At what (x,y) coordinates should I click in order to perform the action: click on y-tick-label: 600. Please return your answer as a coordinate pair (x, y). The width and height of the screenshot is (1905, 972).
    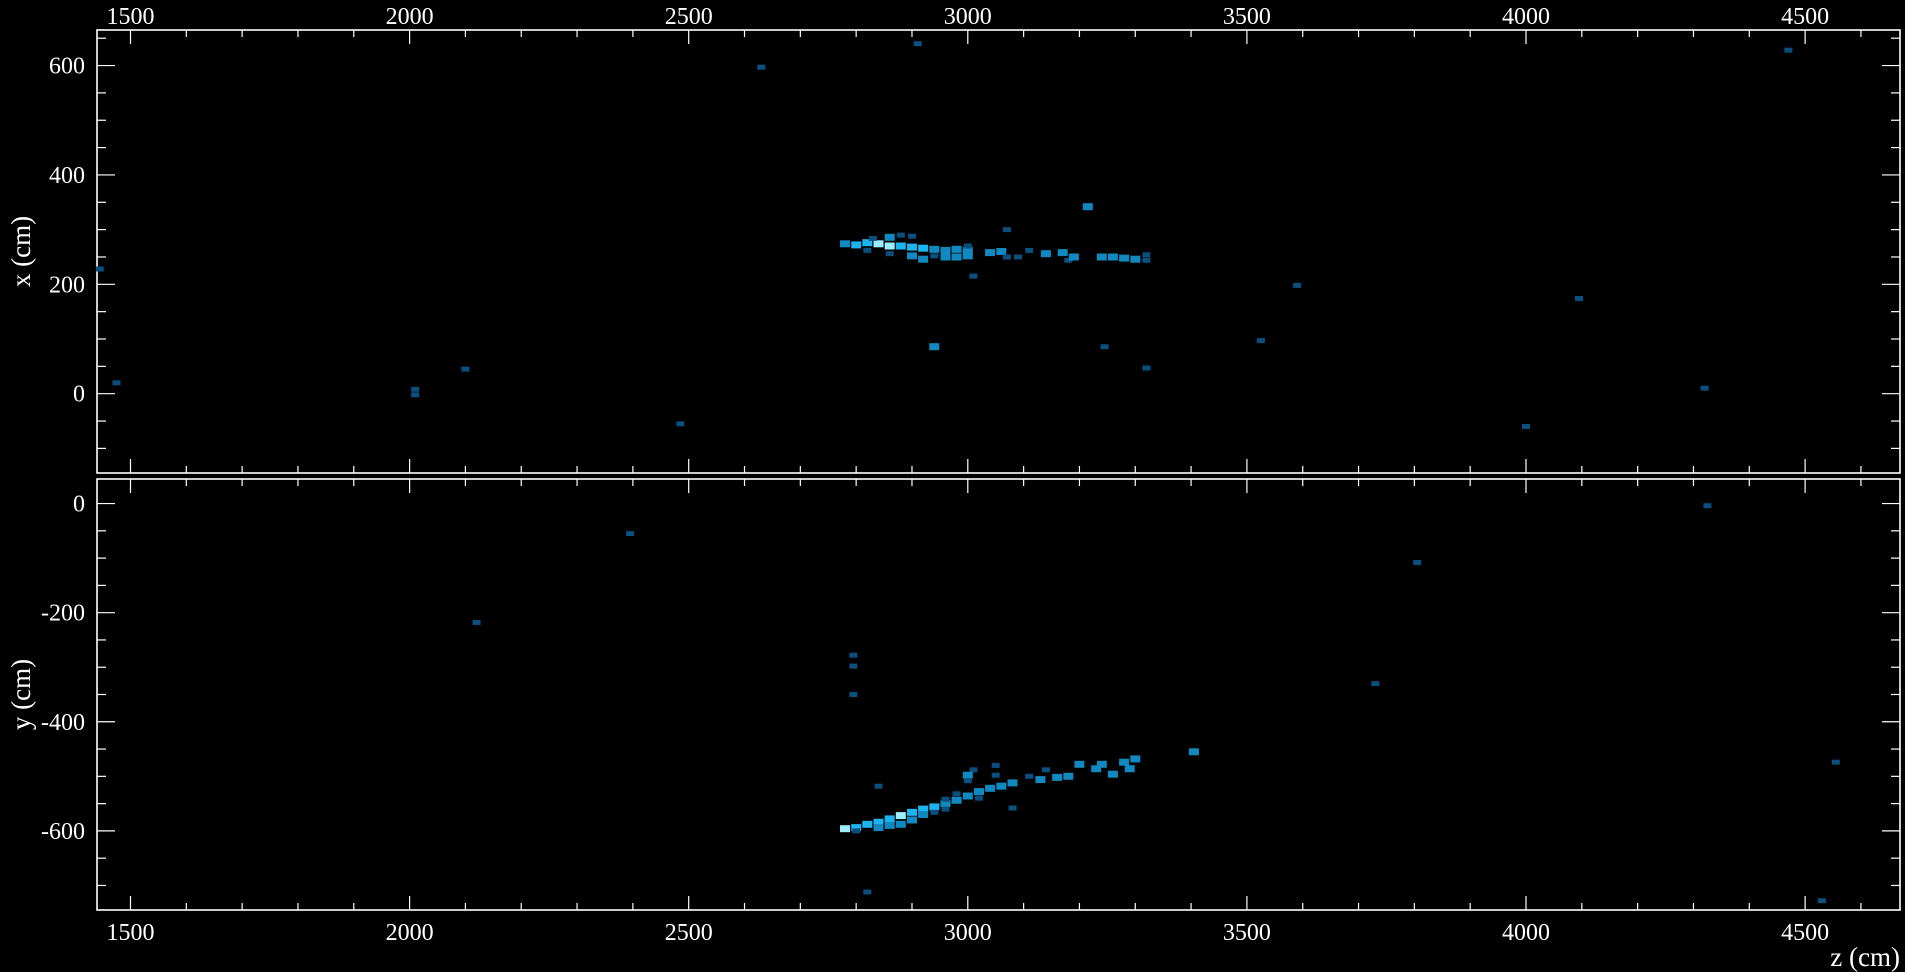
    Looking at the image, I should click on (67, 67).